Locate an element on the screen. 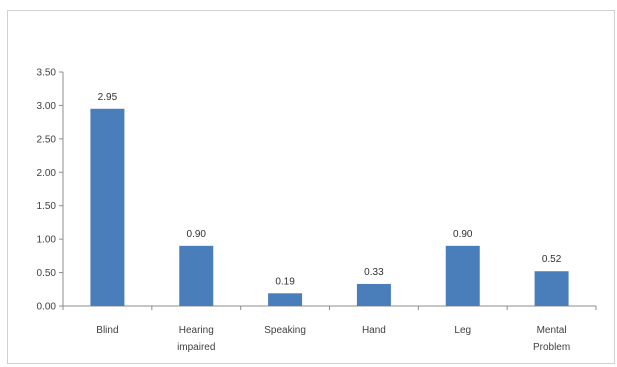  data-label: 0.19 is located at coordinates (285, 281).